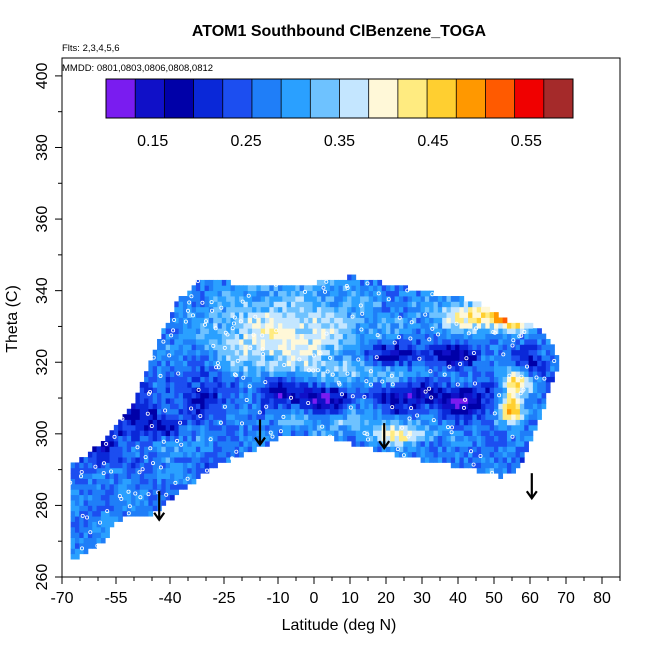 The image size is (650, 650). Describe the element at coordinates (42, 147) in the screenshot. I see `y-tick-label: 380` at that location.